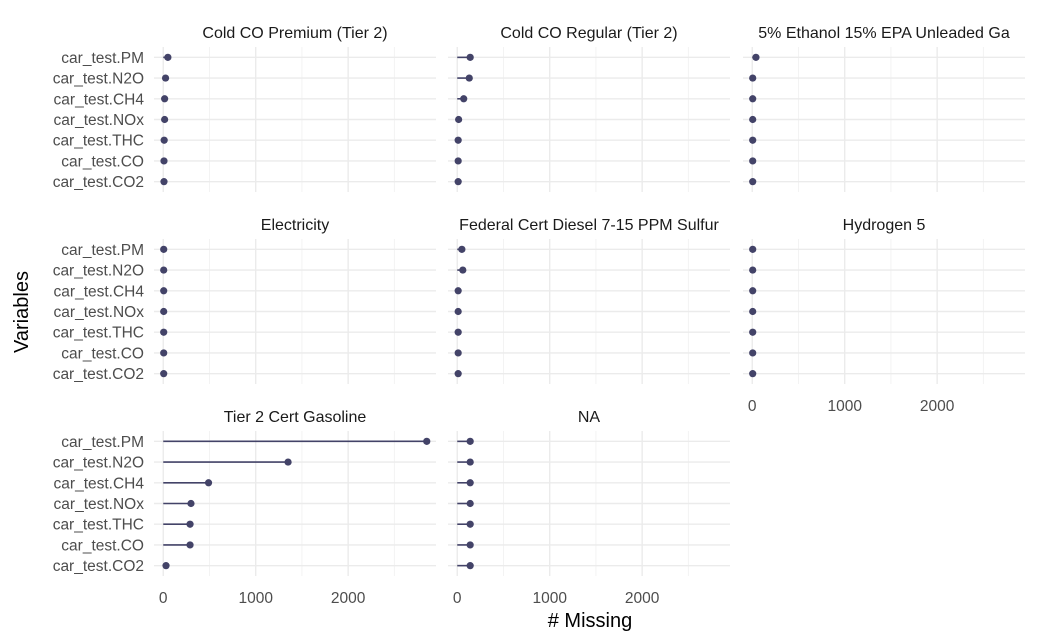  What do you see at coordinates (294, 33) in the screenshot?
I see `panel-title: Cold CO Premium (Tier 2)` at bounding box center [294, 33].